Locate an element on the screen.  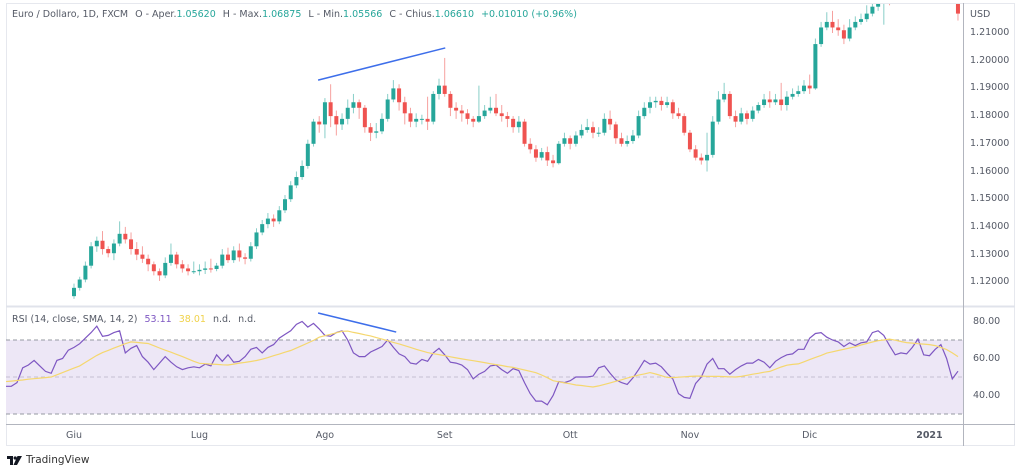
price-tick-label: 1.17000 is located at coordinates (990, 143).